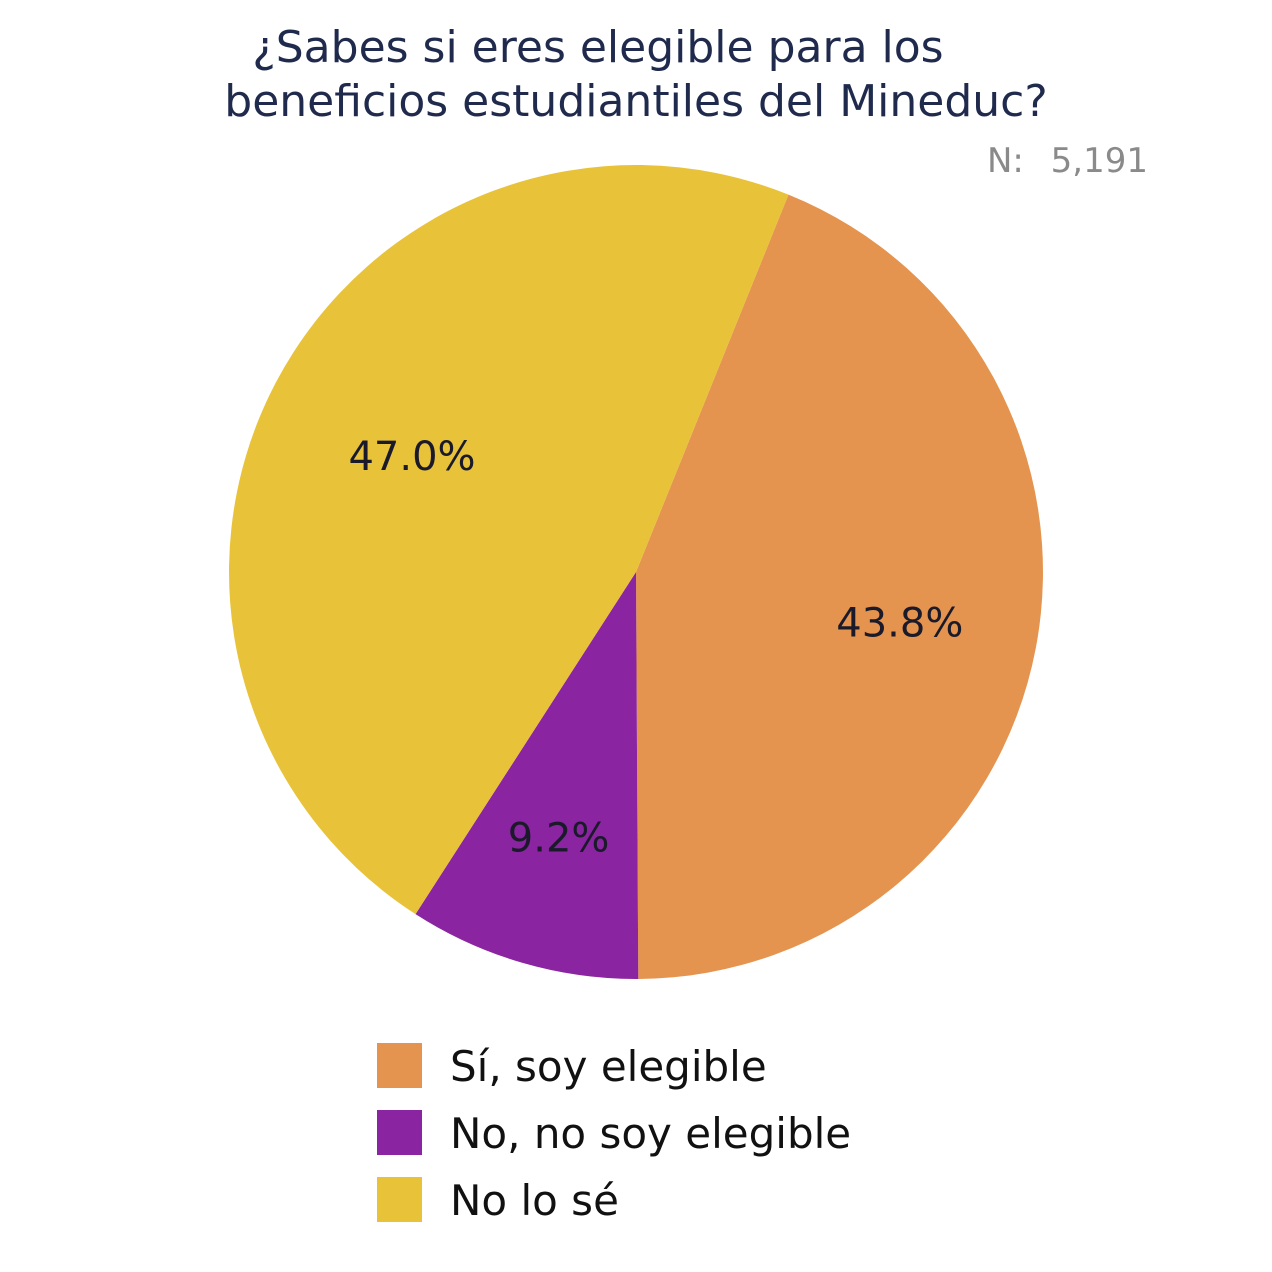 The image size is (1272, 1272). What do you see at coordinates (635, 101) in the screenshot?
I see `chart-title-line-2: beneficios estudiantiles del Mineduc?` at bounding box center [635, 101].